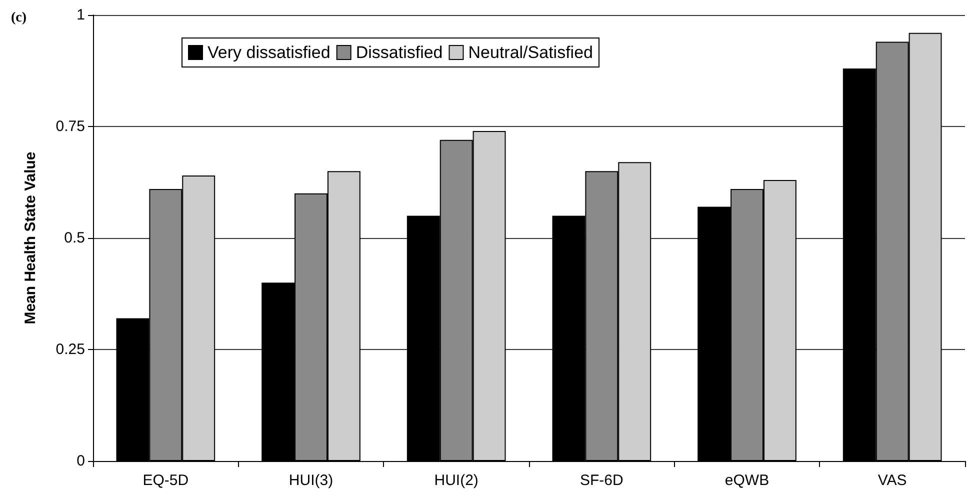 This screenshot has width=967, height=503. What do you see at coordinates (747, 480) in the screenshot?
I see `x-tick-label: eQWB` at bounding box center [747, 480].